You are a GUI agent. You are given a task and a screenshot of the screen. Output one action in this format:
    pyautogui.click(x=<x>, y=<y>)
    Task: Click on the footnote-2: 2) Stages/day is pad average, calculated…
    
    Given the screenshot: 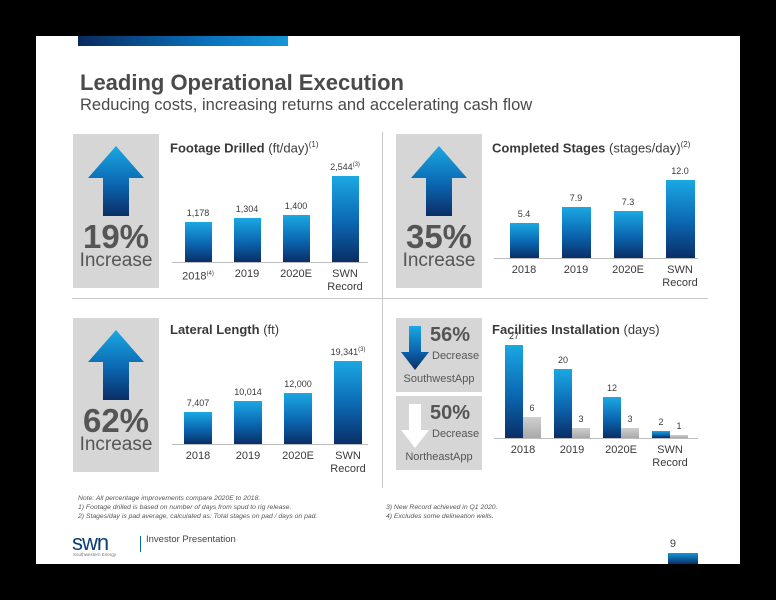 What is the action you would take?
    pyautogui.click(x=198, y=516)
    